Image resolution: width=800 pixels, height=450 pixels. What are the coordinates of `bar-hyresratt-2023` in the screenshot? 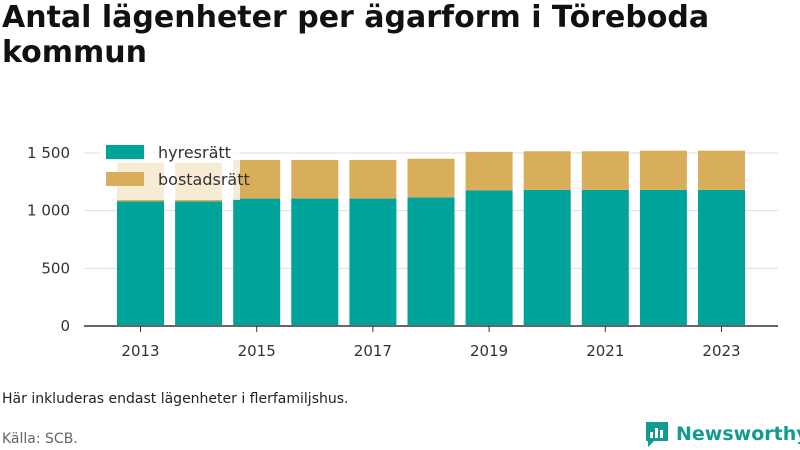 It's located at (721, 257).